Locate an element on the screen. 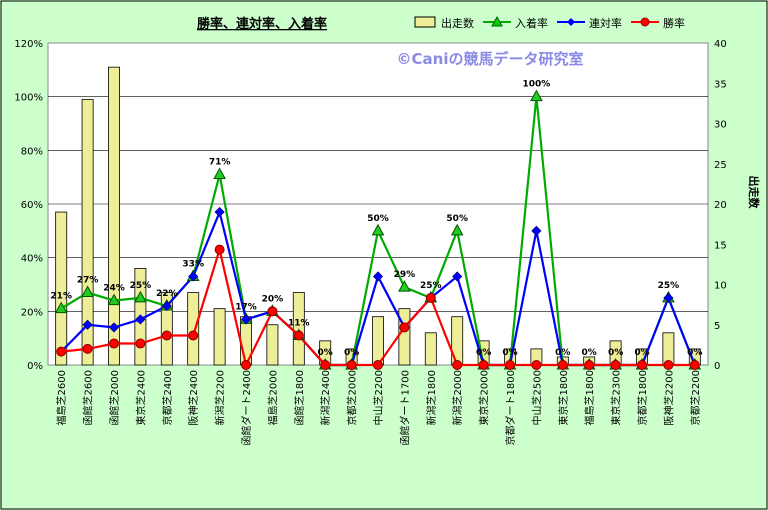  legend-label-placed: 入着率 is located at coordinates (531, 23).